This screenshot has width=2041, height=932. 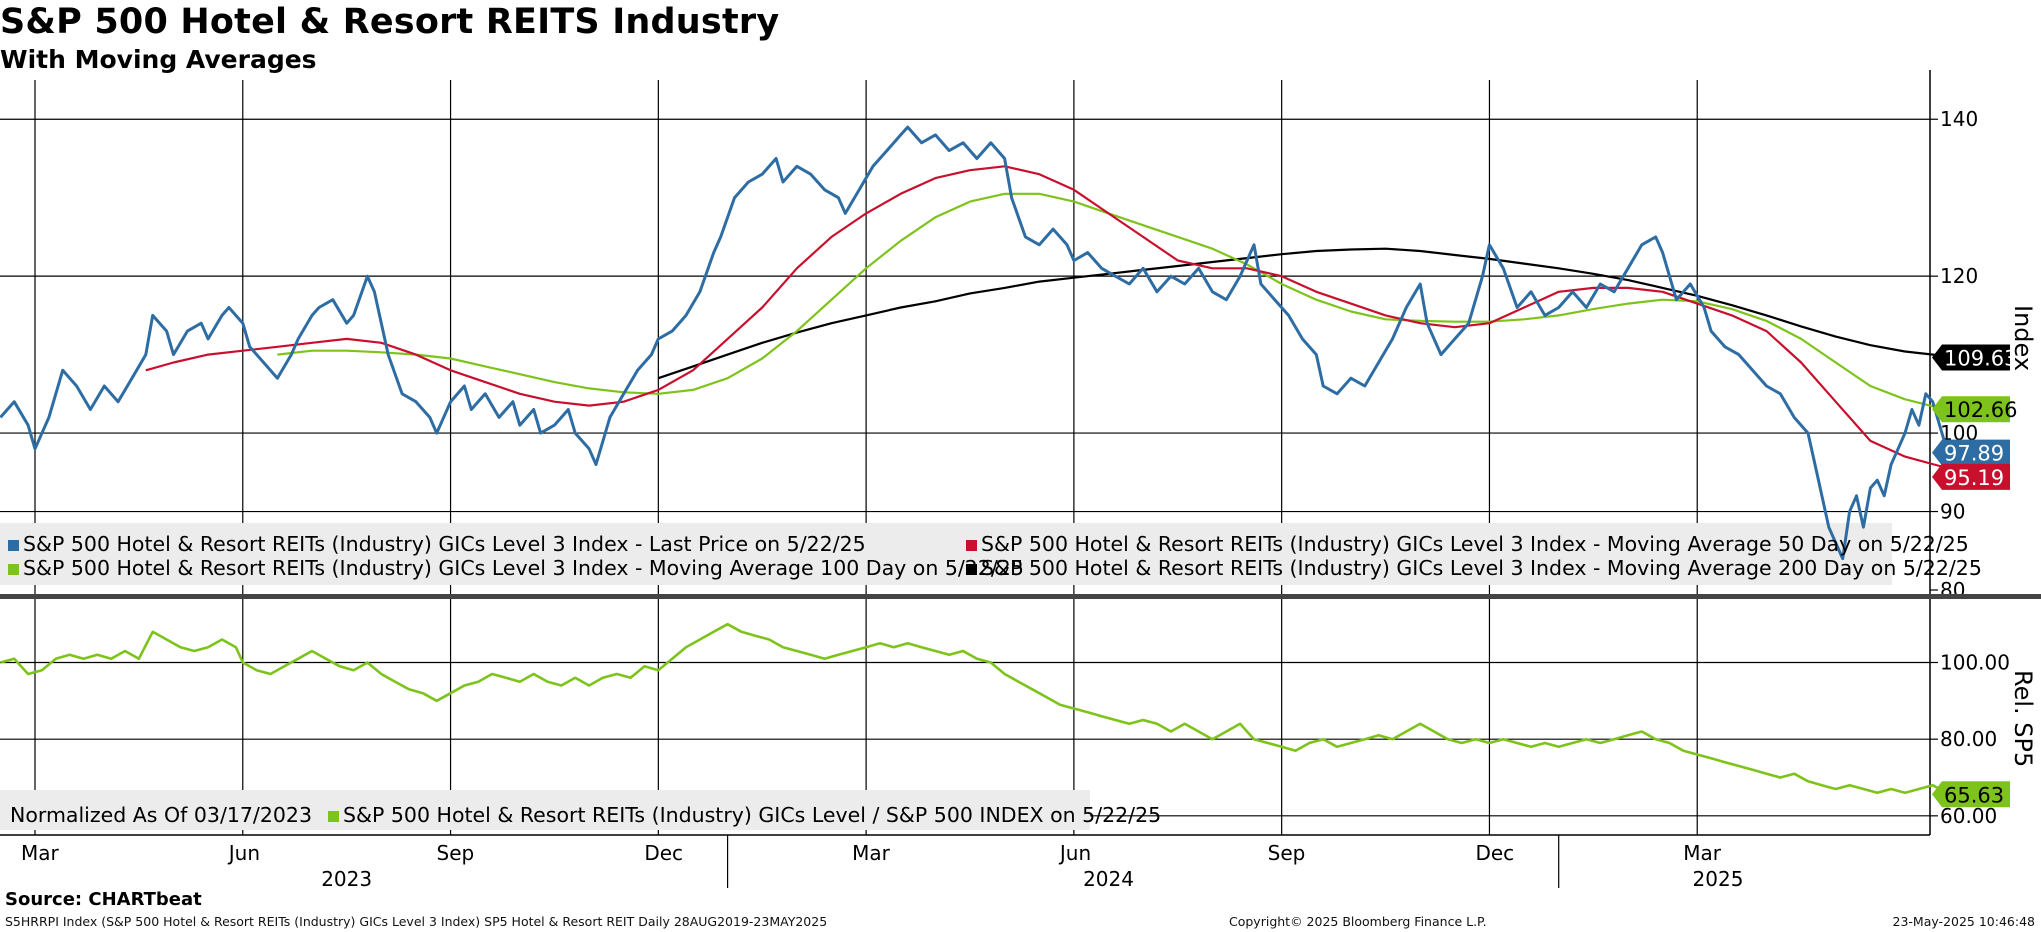 I want to click on x-tick-label-7: Dec, so click(x=1494, y=853).